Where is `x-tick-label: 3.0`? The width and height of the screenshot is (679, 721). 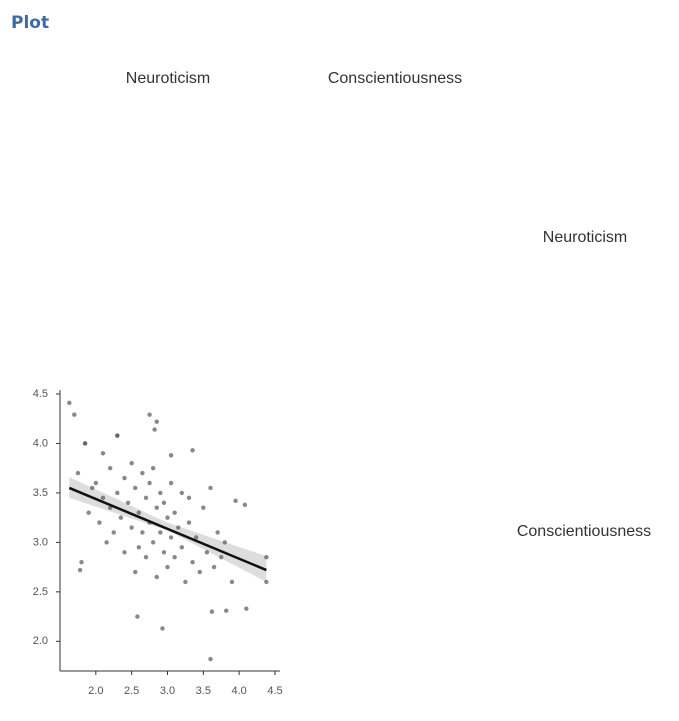
x-tick-label: 3.0 is located at coordinates (167, 691).